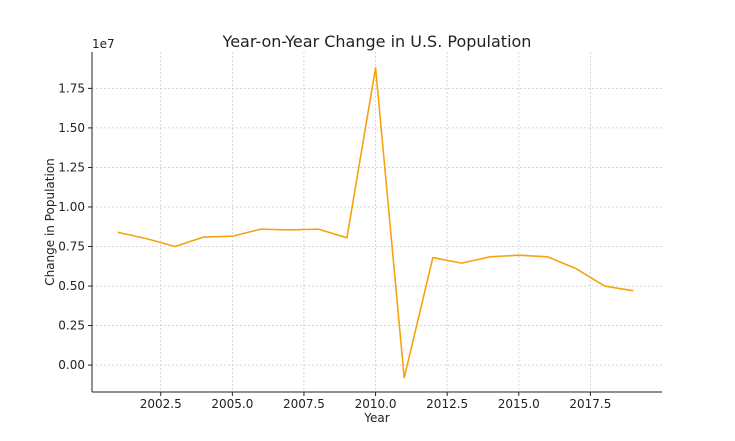  What do you see at coordinates (304, 404) in the screenshot?
I see `x-tick-label: 2007.5` at bounding box center [304, 404].